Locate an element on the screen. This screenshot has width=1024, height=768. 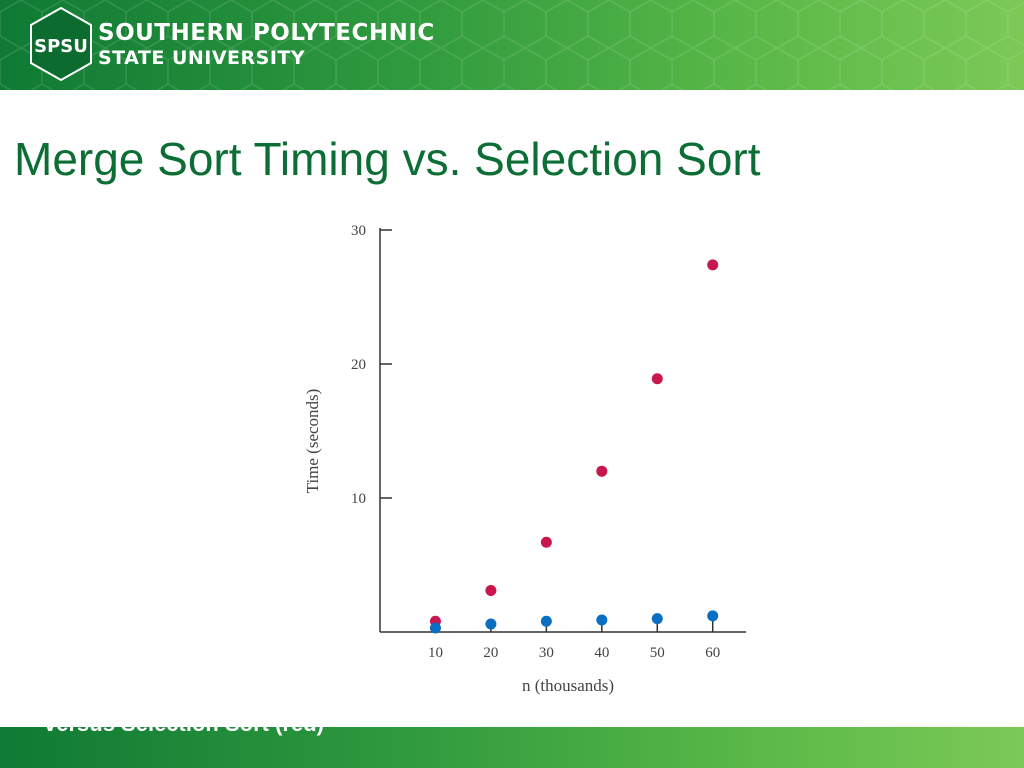
hex-pattern is located at coordinates (512, 45).